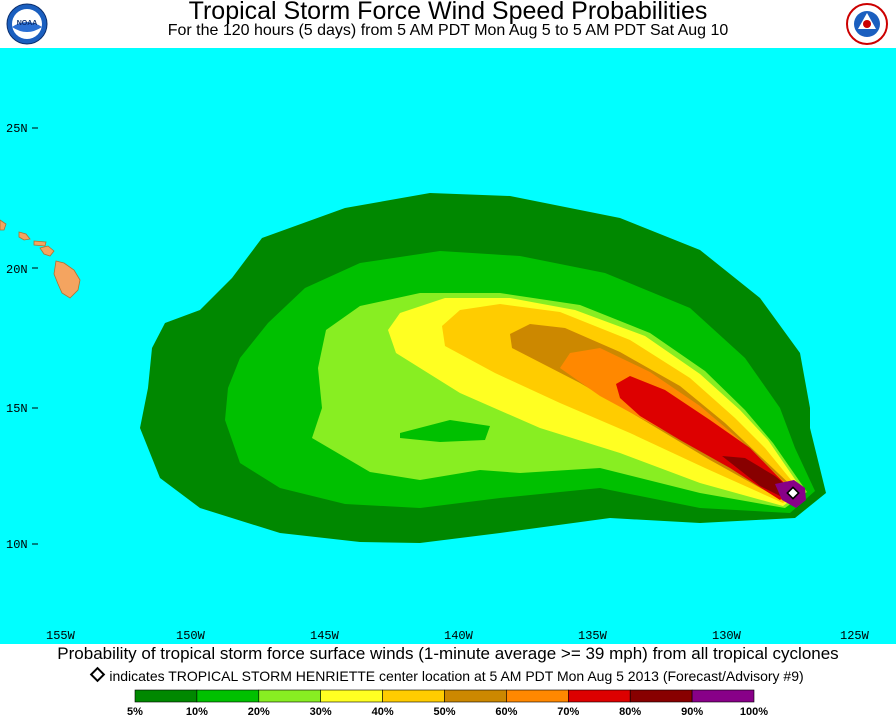 The image size is (896, 716). Describe the element at coordinates (61, 636) in the screenshot. I see `lon-label: 155W` at that location.